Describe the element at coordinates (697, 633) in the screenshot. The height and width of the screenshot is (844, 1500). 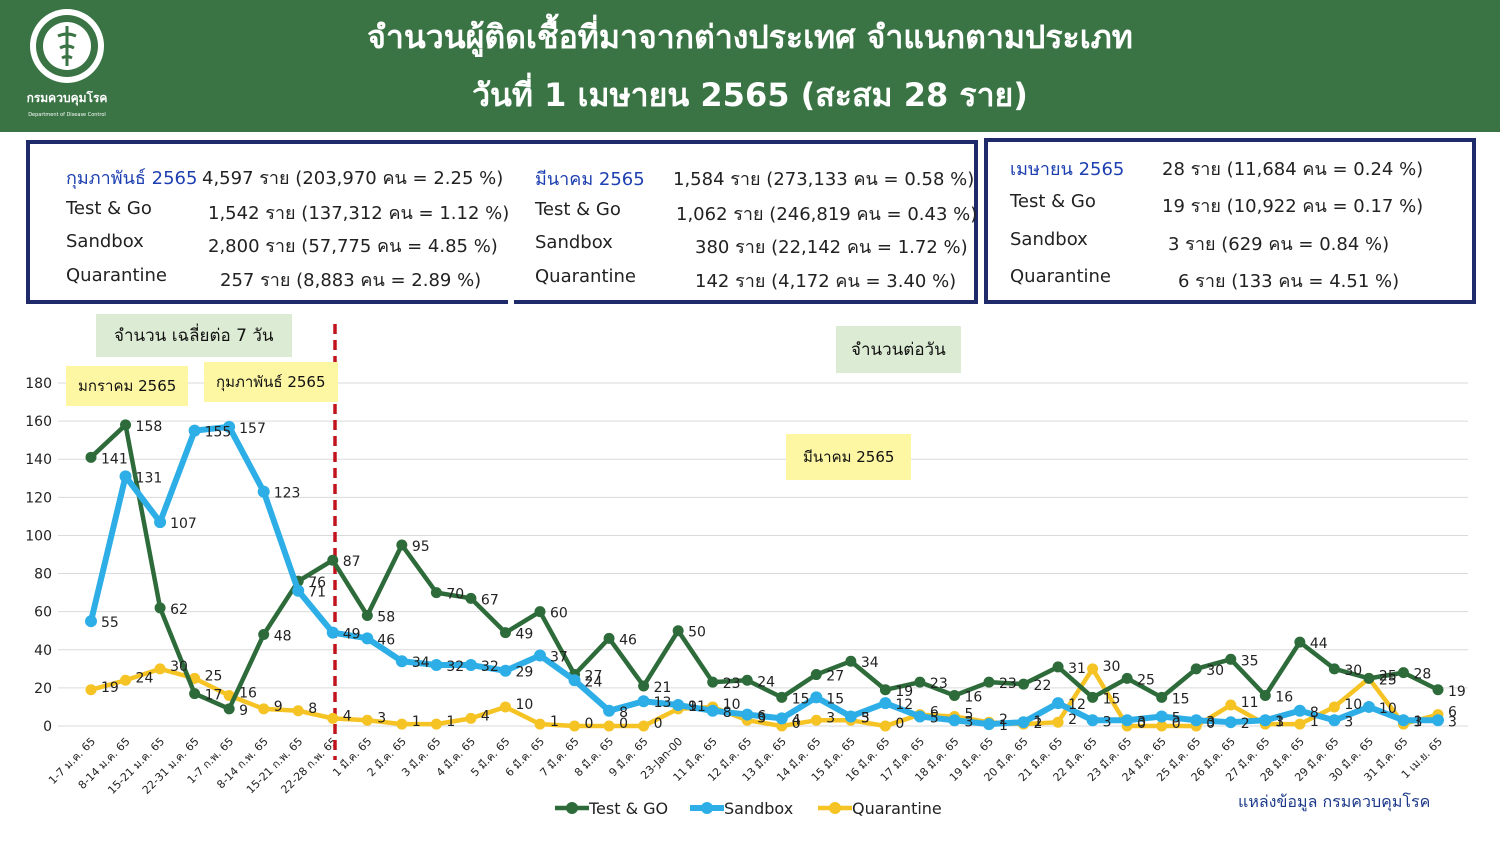
I see `series-test-go-data-label: 50` at that location.